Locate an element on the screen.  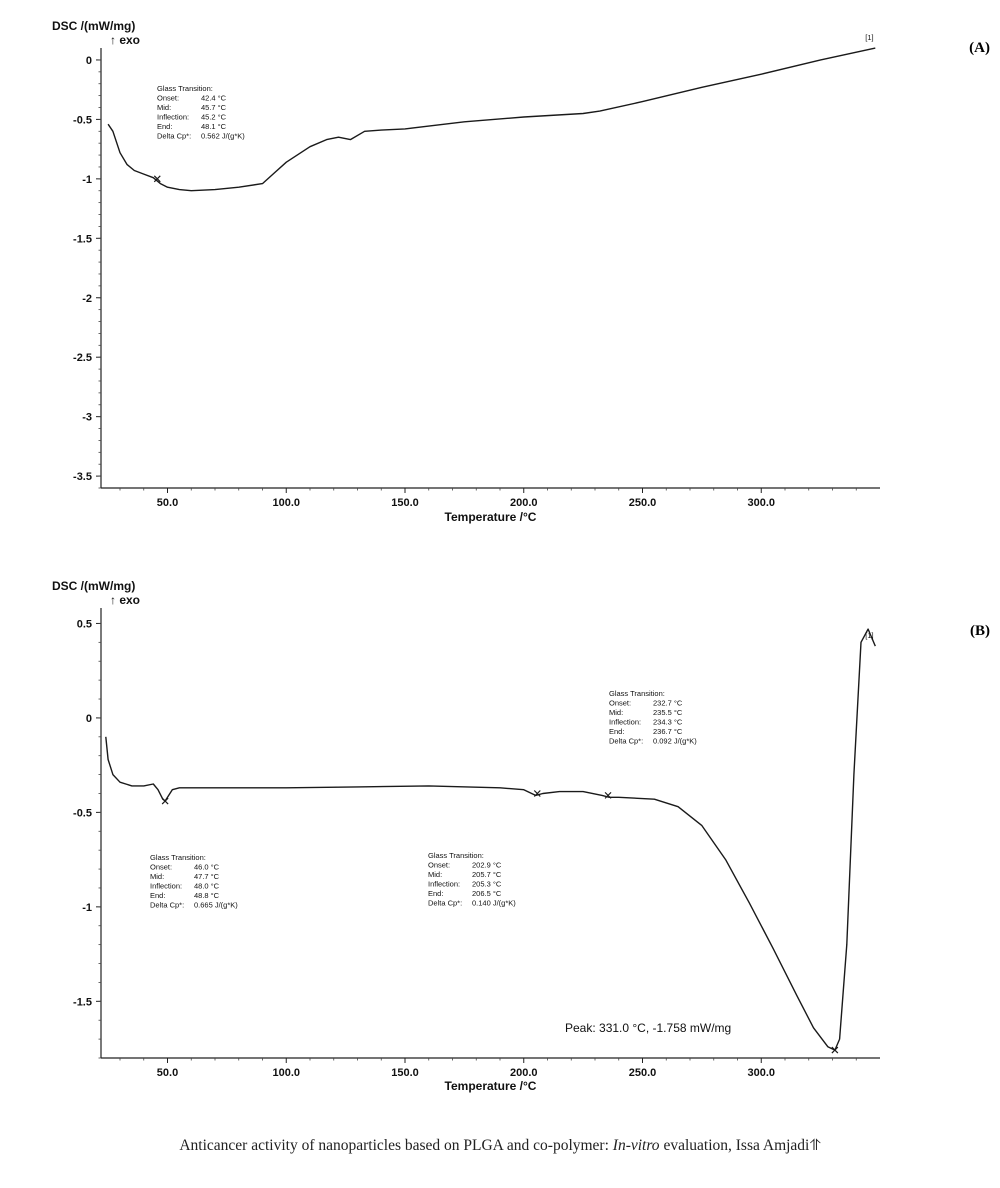
charta-x-tick-label: 100.0 is located at coordinates (286, 503).